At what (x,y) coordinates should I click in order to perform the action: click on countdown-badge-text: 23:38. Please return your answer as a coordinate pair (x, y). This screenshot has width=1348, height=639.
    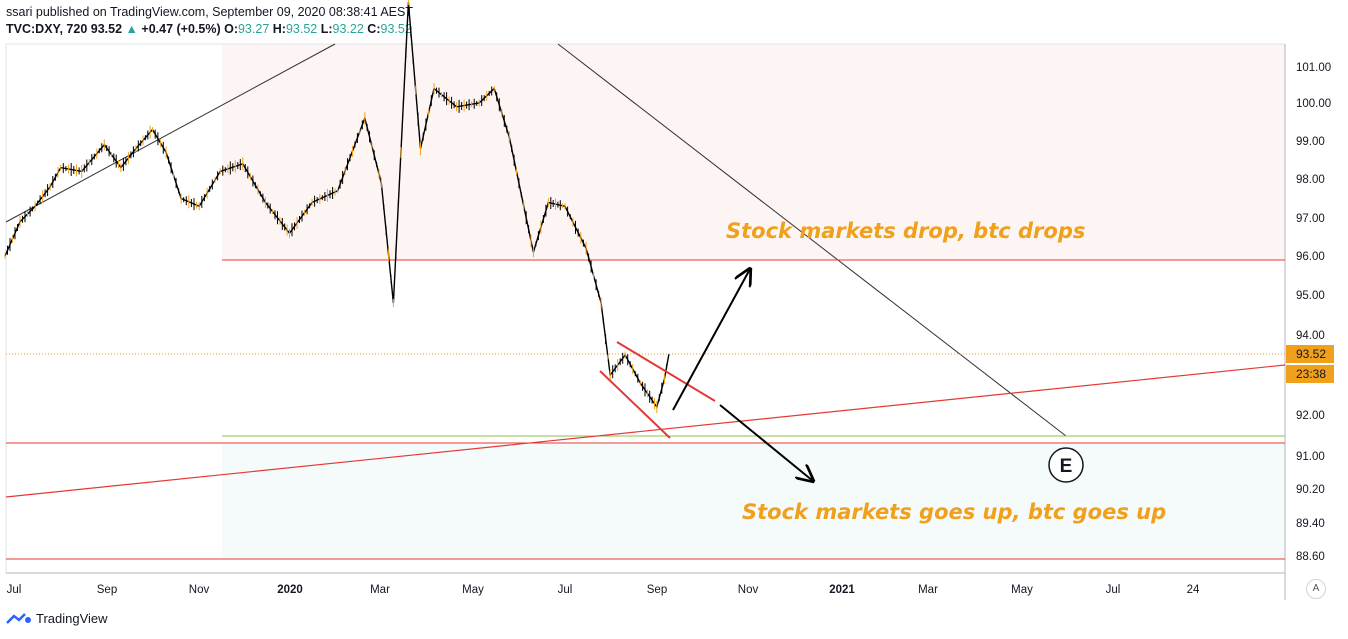
    Looking at the image, I should click on (1311, 374).